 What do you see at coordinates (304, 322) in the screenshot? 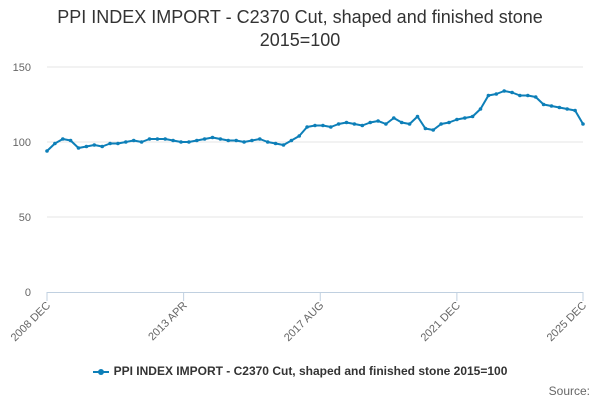
I see `x-tick-label: 2017 AUG` at bounding box center [304, 322].